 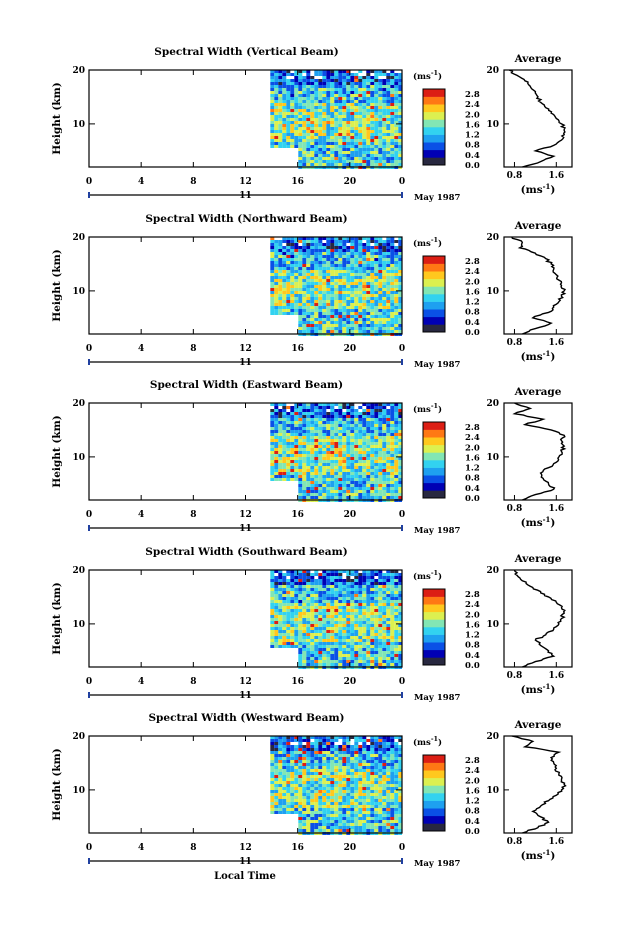 I want to click on colorbar-tick-label: 2.4, so click(x=472, y=272).